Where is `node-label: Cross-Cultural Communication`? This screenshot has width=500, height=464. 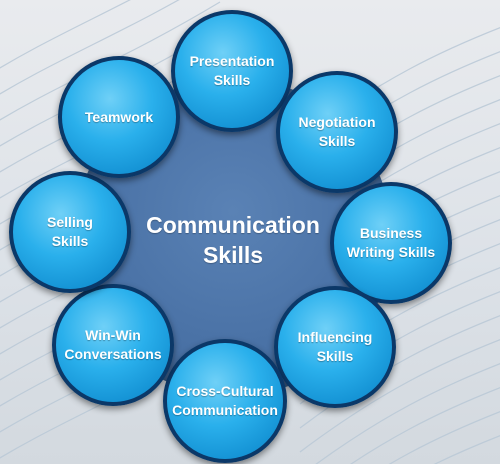 node-label: Cross-Cultural Communication is located at coordinates (225, 400).